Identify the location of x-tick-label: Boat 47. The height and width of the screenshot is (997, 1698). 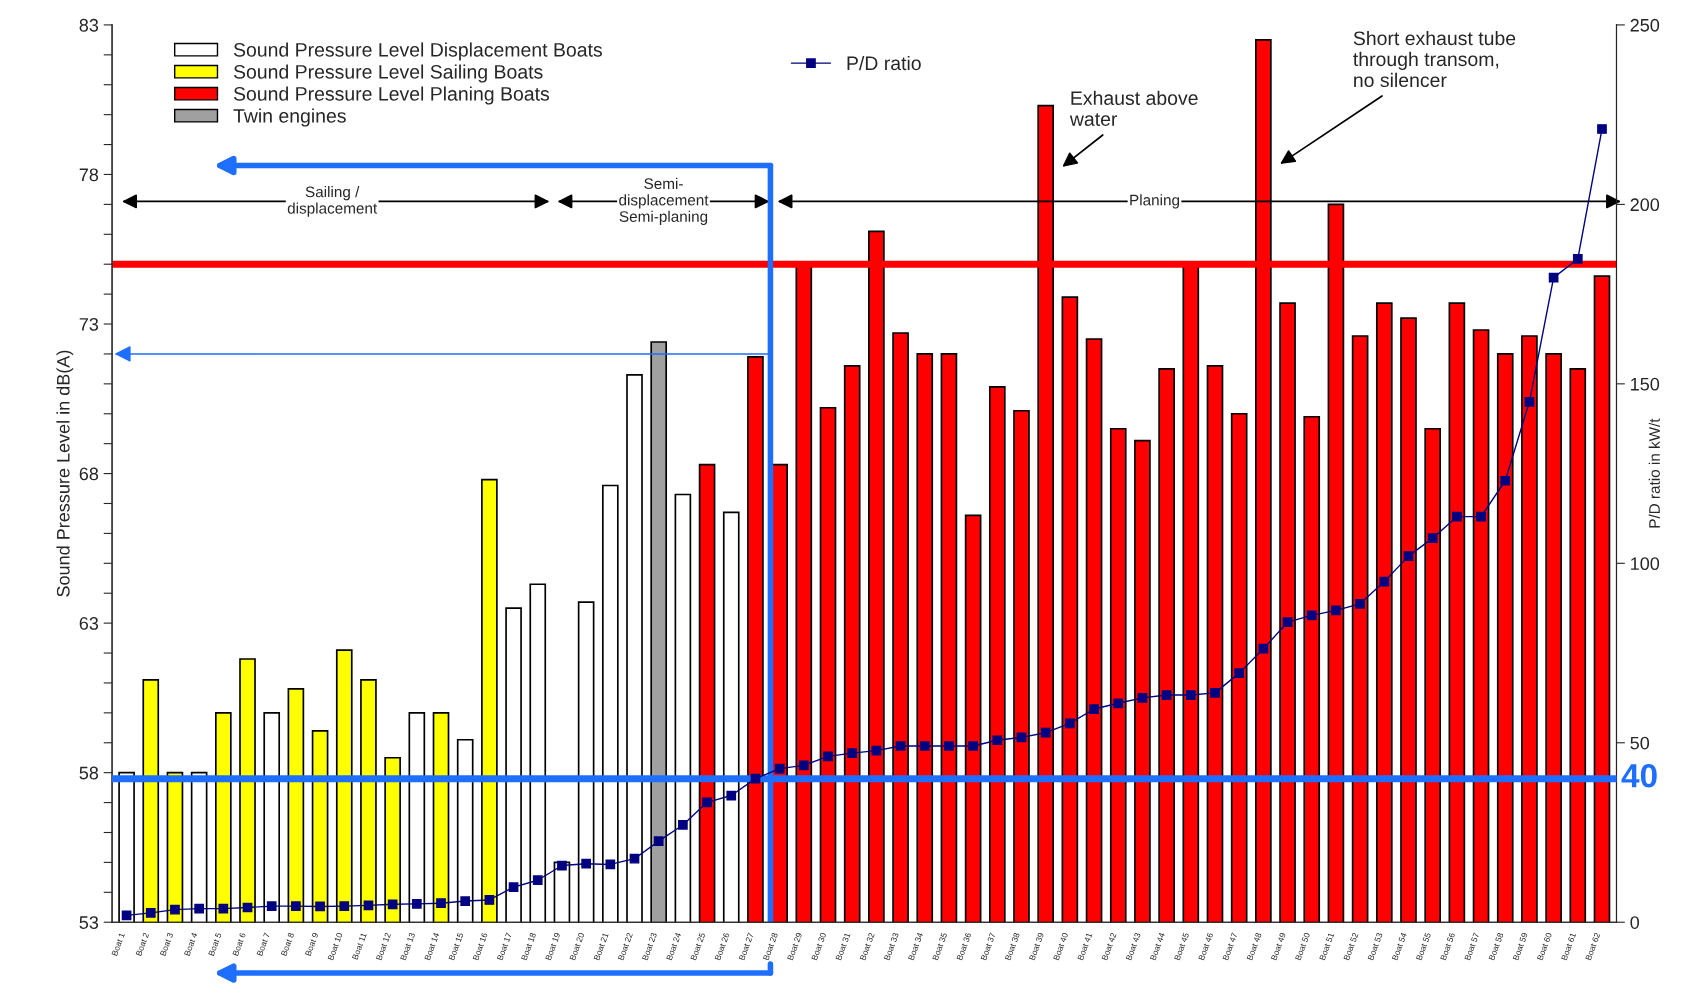
(1230, 946).